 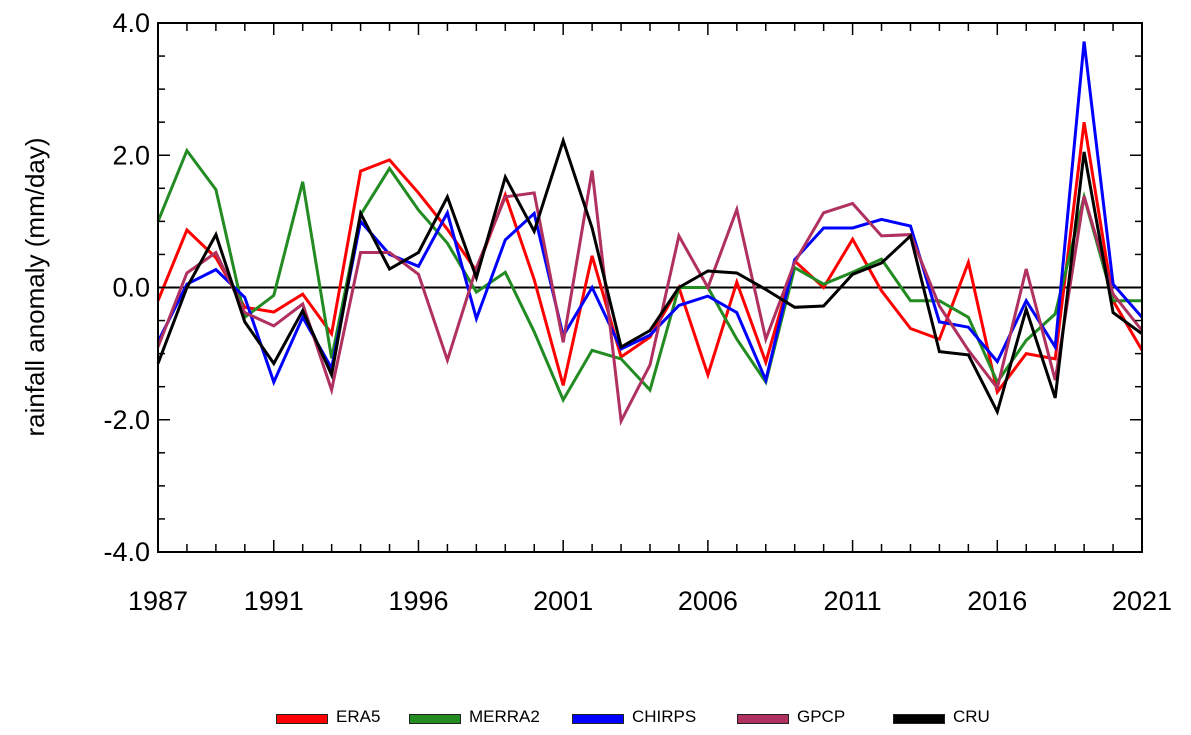 I want to click on legend-label: GPCP, so click(x=821, y=716).